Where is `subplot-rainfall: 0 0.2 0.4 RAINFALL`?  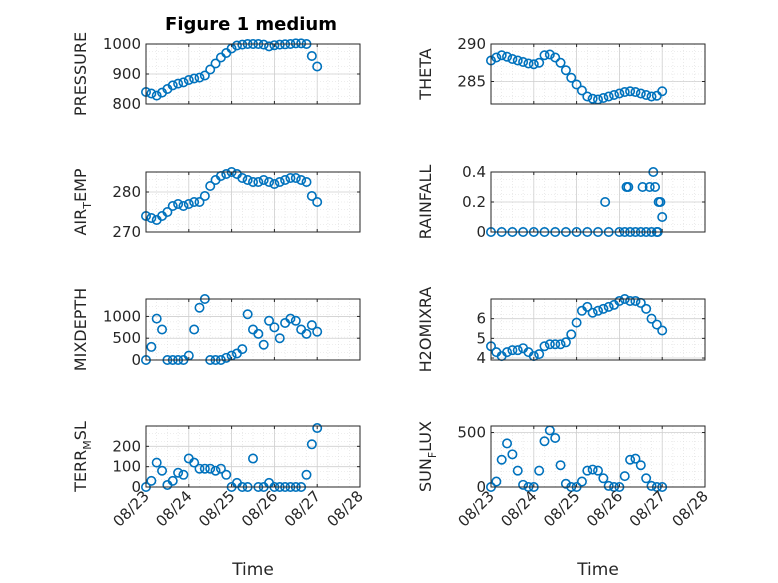 subplot-rainfall: 0 0.2 0.4 RAINFALL is located at coordinates (561, 202).